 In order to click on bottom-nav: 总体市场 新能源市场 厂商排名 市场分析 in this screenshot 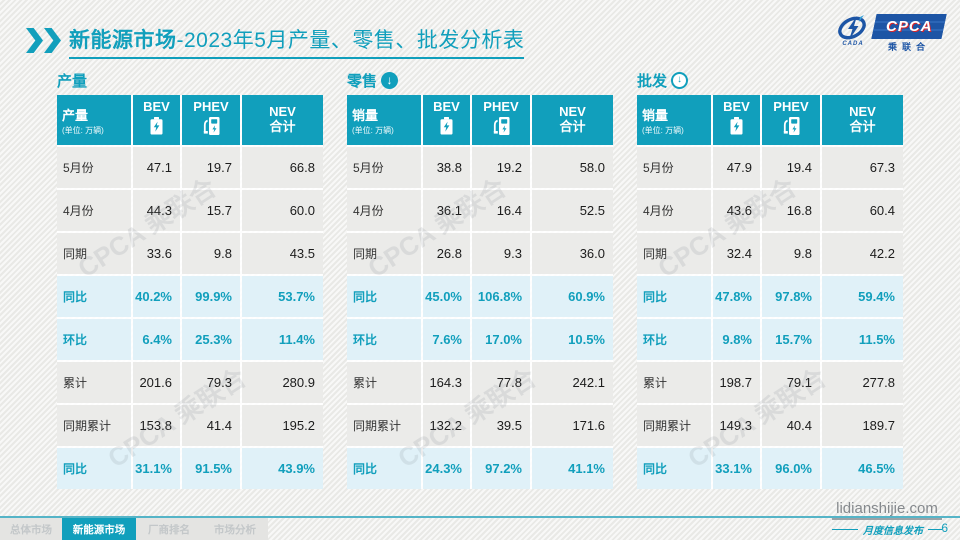, I will do `click(134, 529)`.